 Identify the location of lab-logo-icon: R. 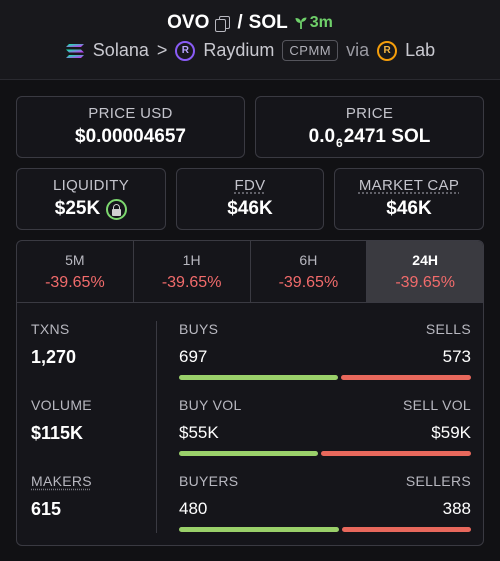
(387, 50).